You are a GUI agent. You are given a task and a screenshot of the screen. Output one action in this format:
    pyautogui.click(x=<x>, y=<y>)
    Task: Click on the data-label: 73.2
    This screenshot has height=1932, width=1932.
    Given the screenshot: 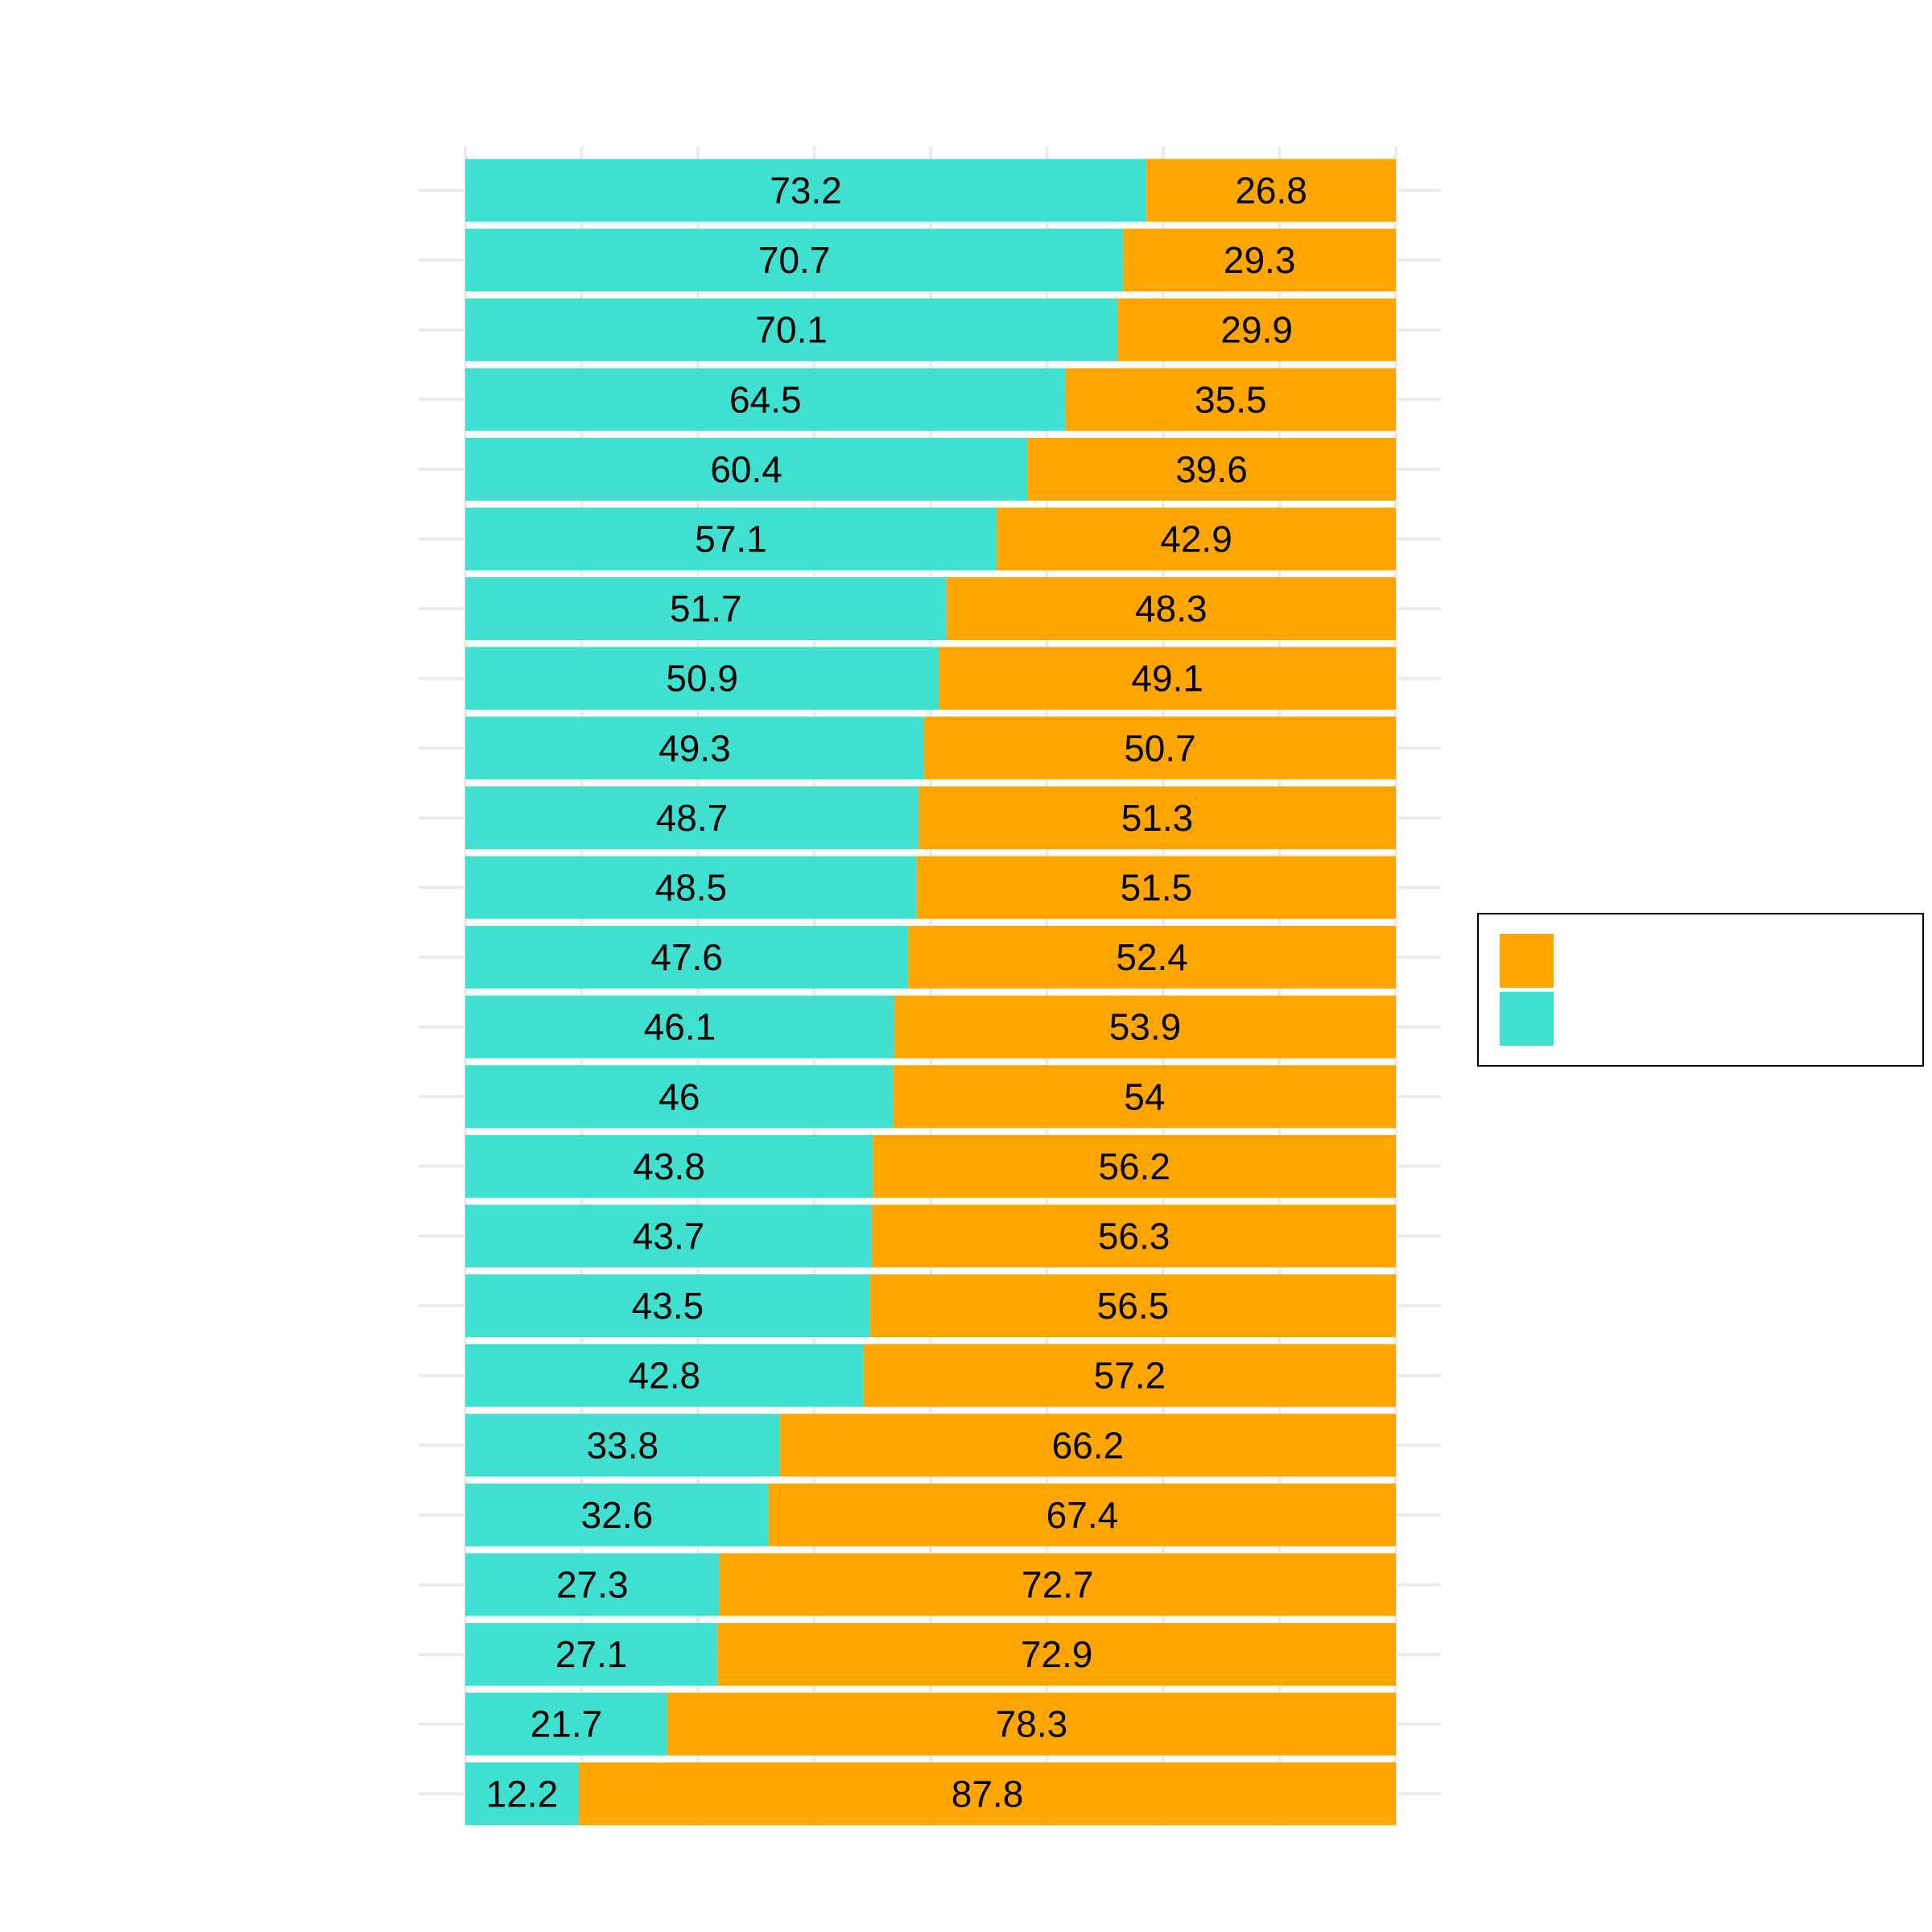 What is the action you would take?
    pyautogui.click(x=806, y=191)
    